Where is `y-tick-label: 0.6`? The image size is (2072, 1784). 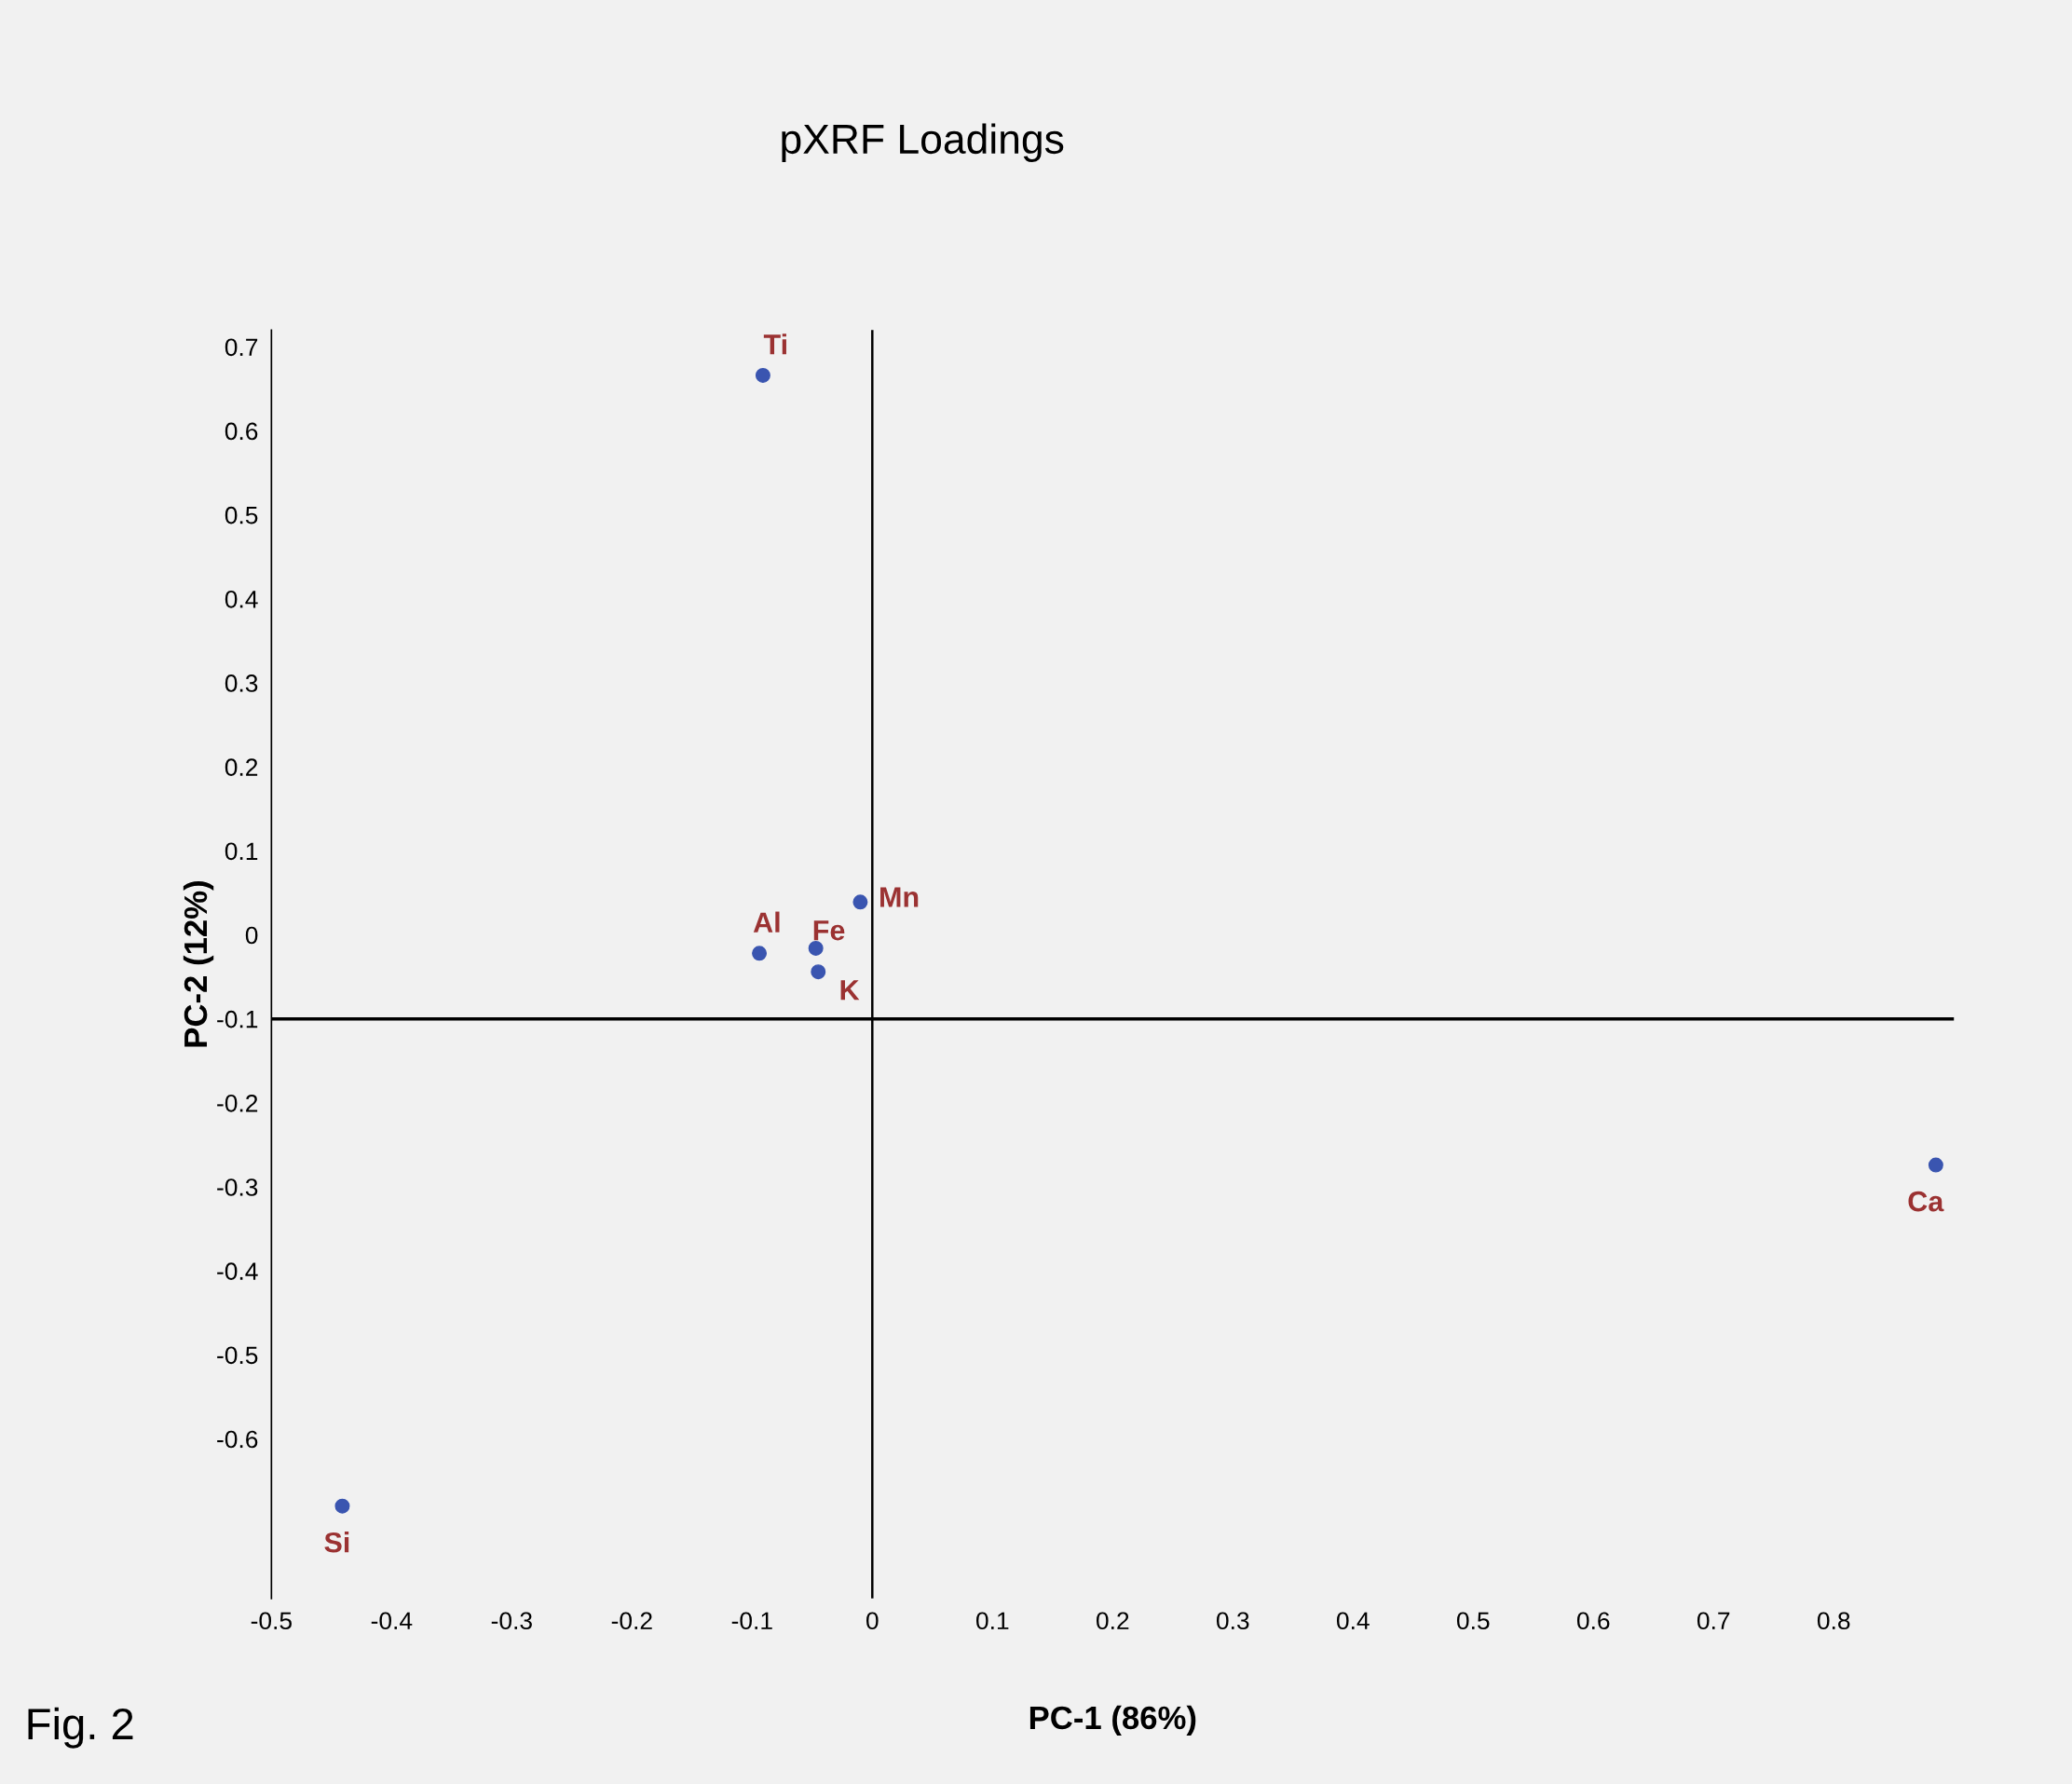
y-tick-label: 0.6 is located at coordinates (242, 431).